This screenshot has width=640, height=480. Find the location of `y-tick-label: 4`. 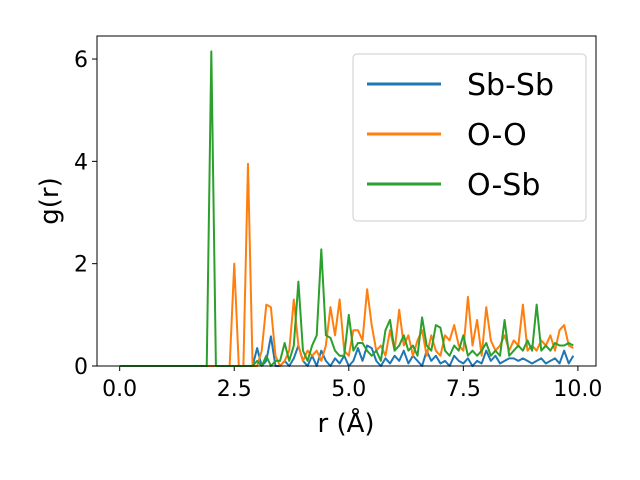

y-tick-label: 4 is located at coordinates (81, 162).